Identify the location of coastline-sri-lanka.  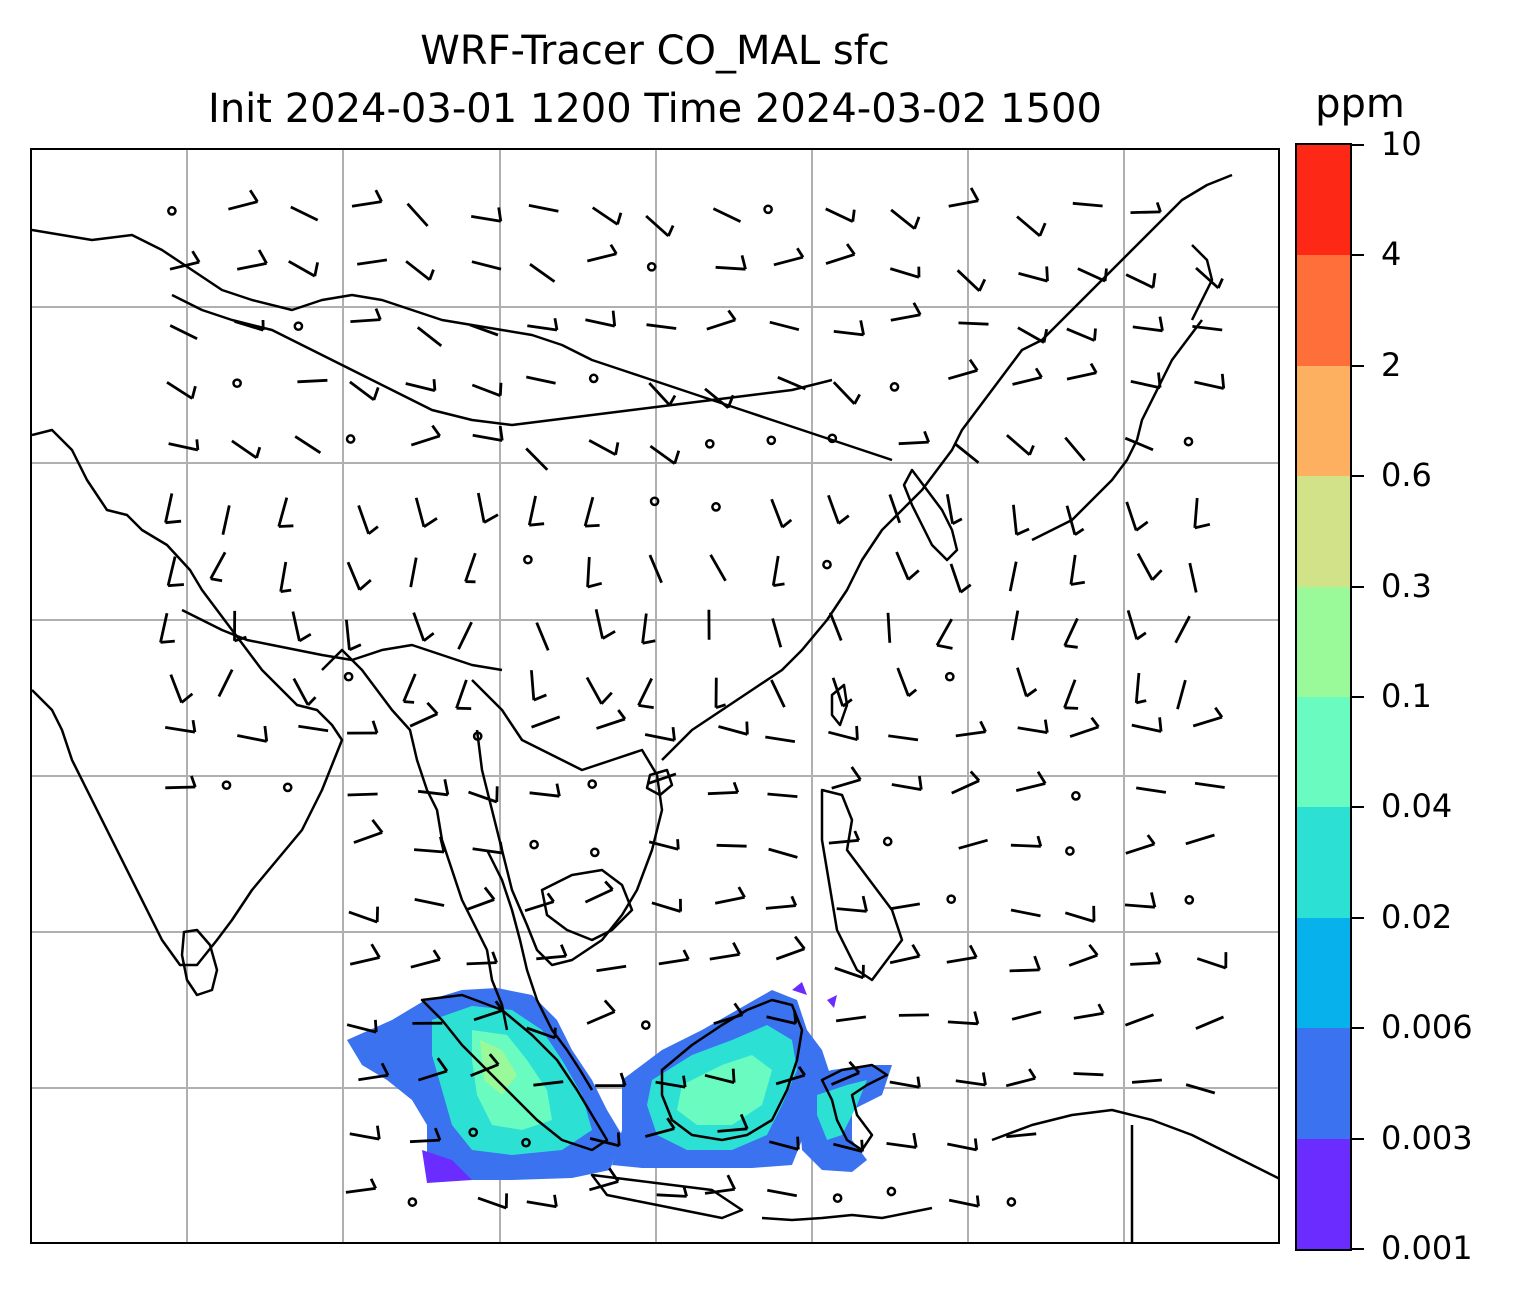
(199, 962).